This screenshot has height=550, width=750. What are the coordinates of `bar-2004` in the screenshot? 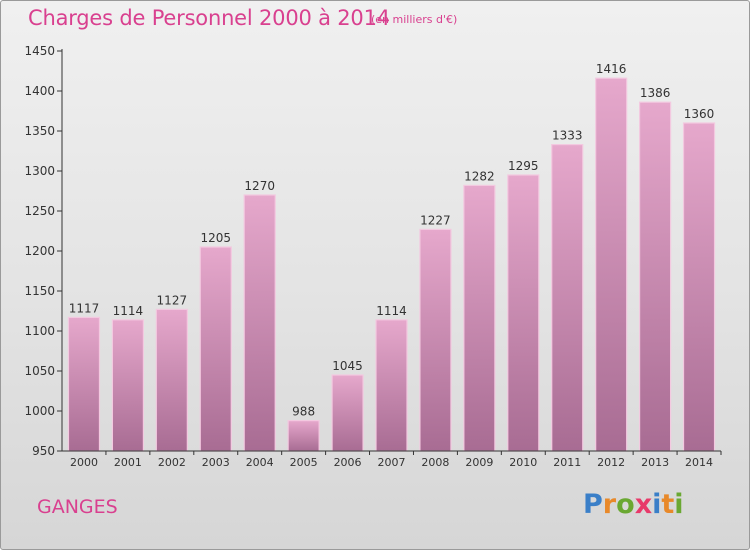 It's located at (259, 323).